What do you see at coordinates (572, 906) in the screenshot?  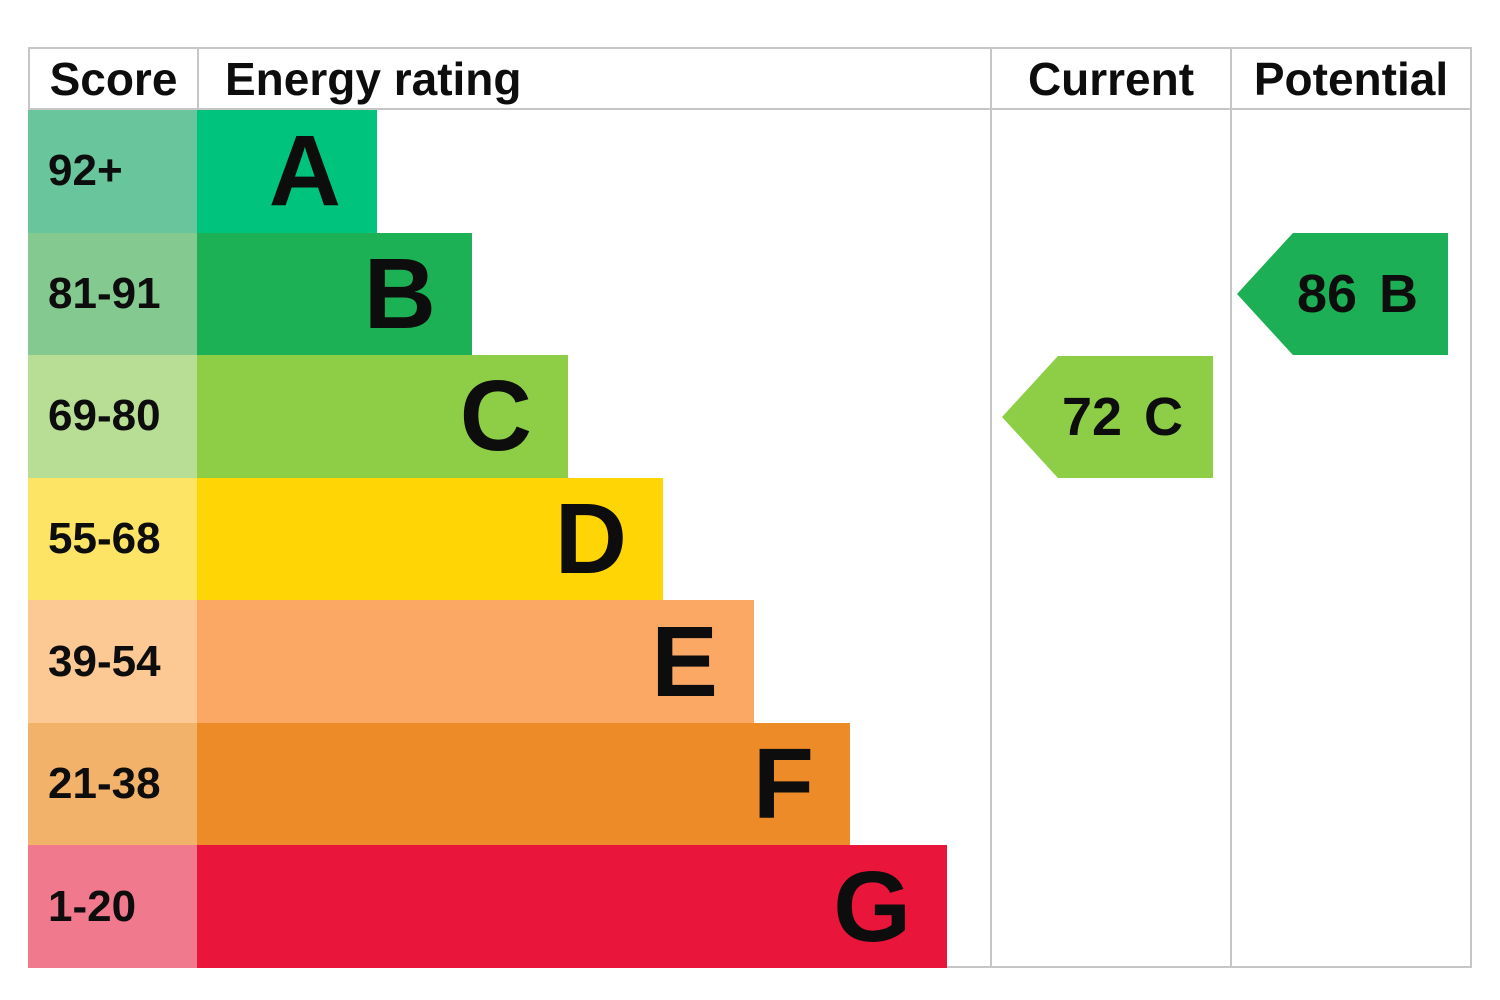 I see `band-g-bar: G` at bounding box center [572, 906].